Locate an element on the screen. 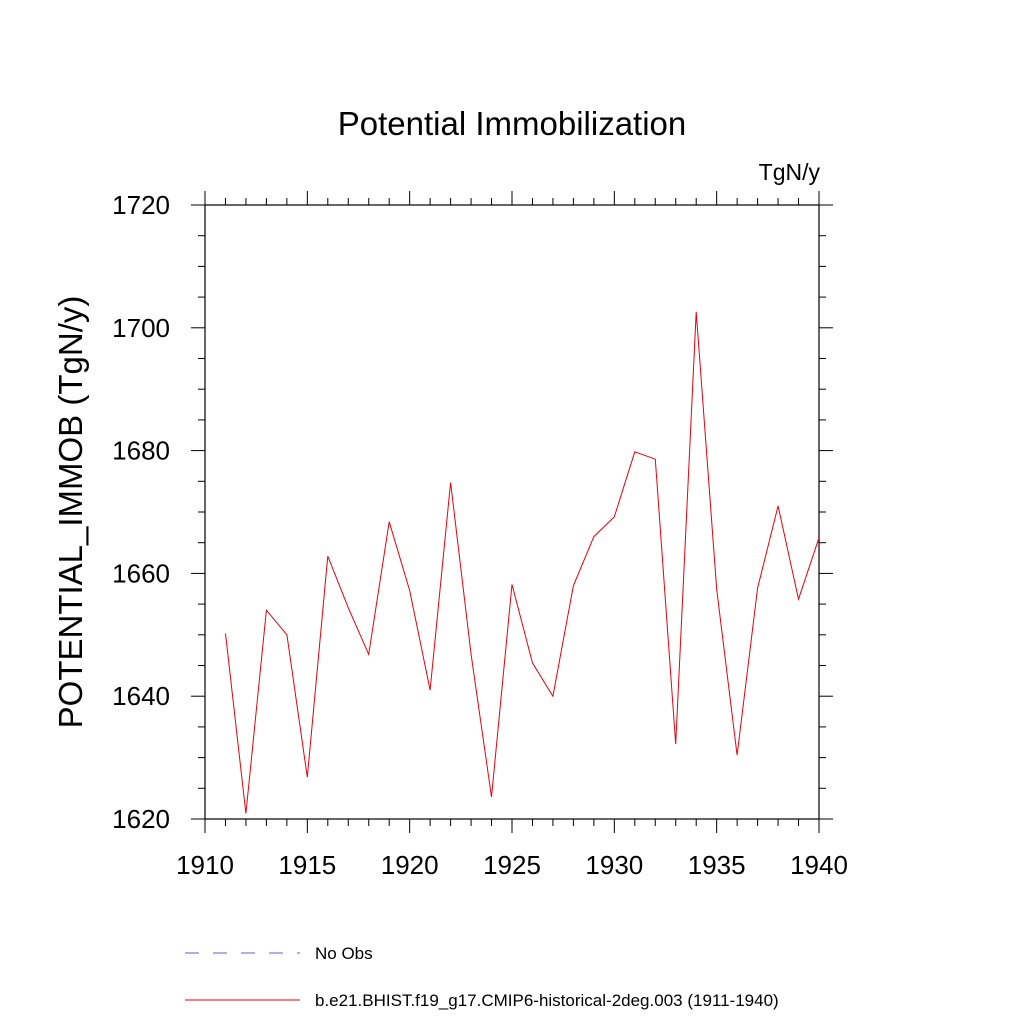 The image size is (1024, 1024). y-tick-label: 1680 is located at coordinates (141, 451).